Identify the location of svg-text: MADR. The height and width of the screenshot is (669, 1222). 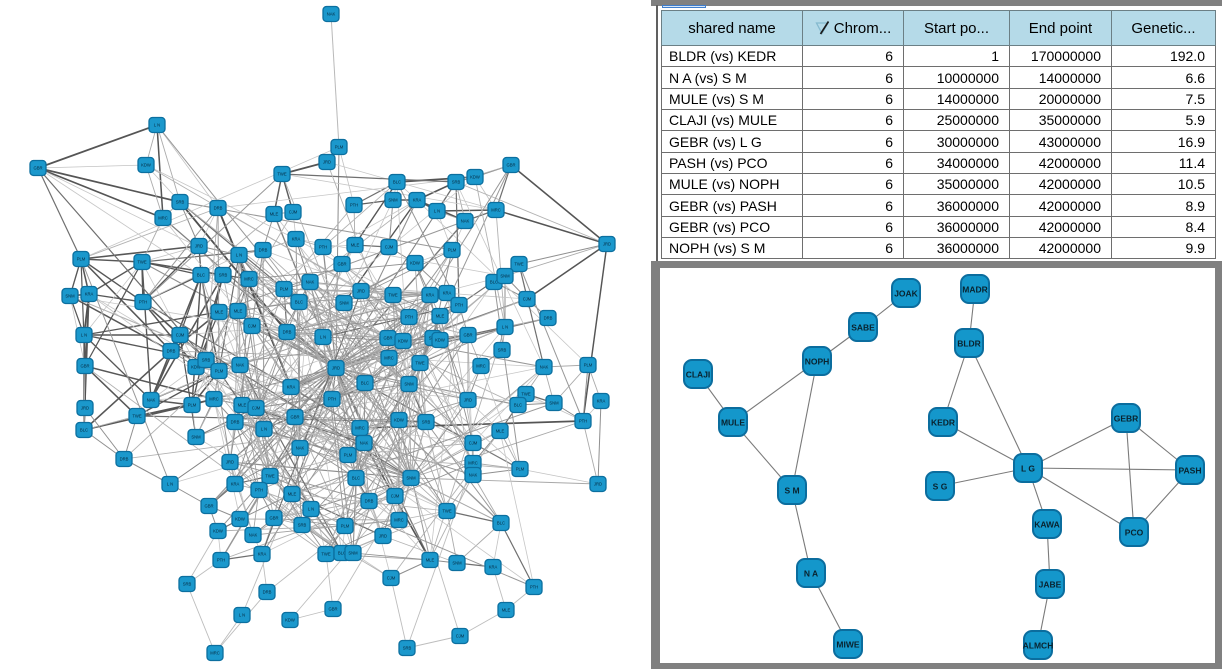
(975, 290).